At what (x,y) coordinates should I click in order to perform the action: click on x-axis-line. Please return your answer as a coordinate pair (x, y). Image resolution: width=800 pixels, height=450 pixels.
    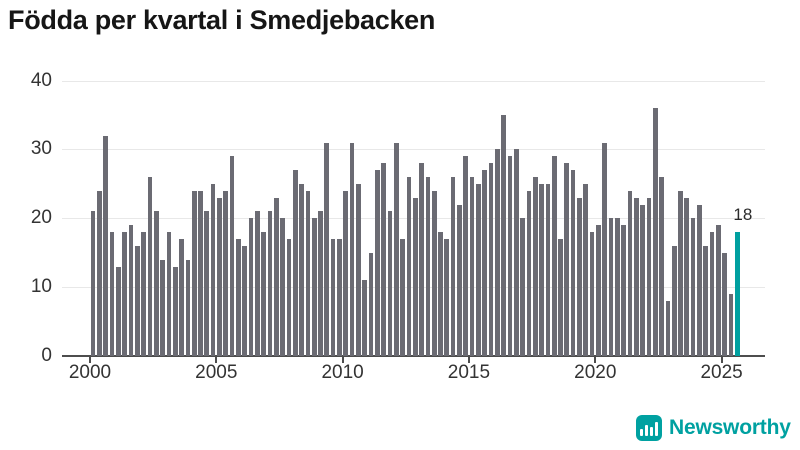
    Looking at the image, I should click on (413, 356).